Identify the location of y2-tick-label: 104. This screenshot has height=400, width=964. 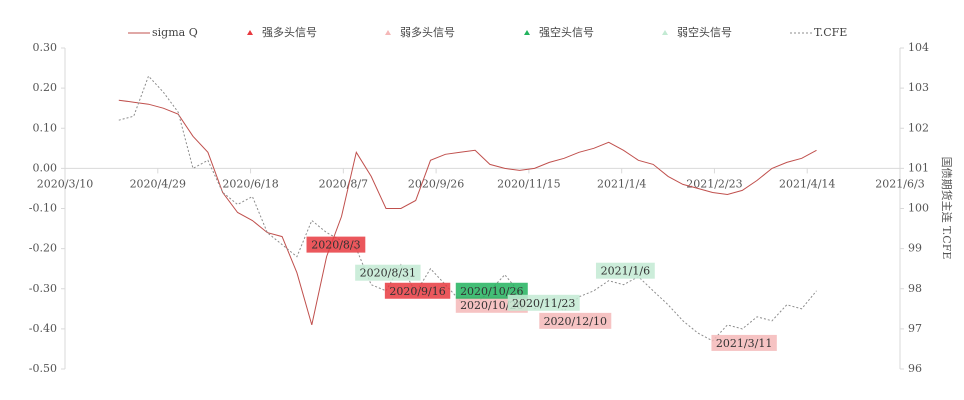
(918, 47).